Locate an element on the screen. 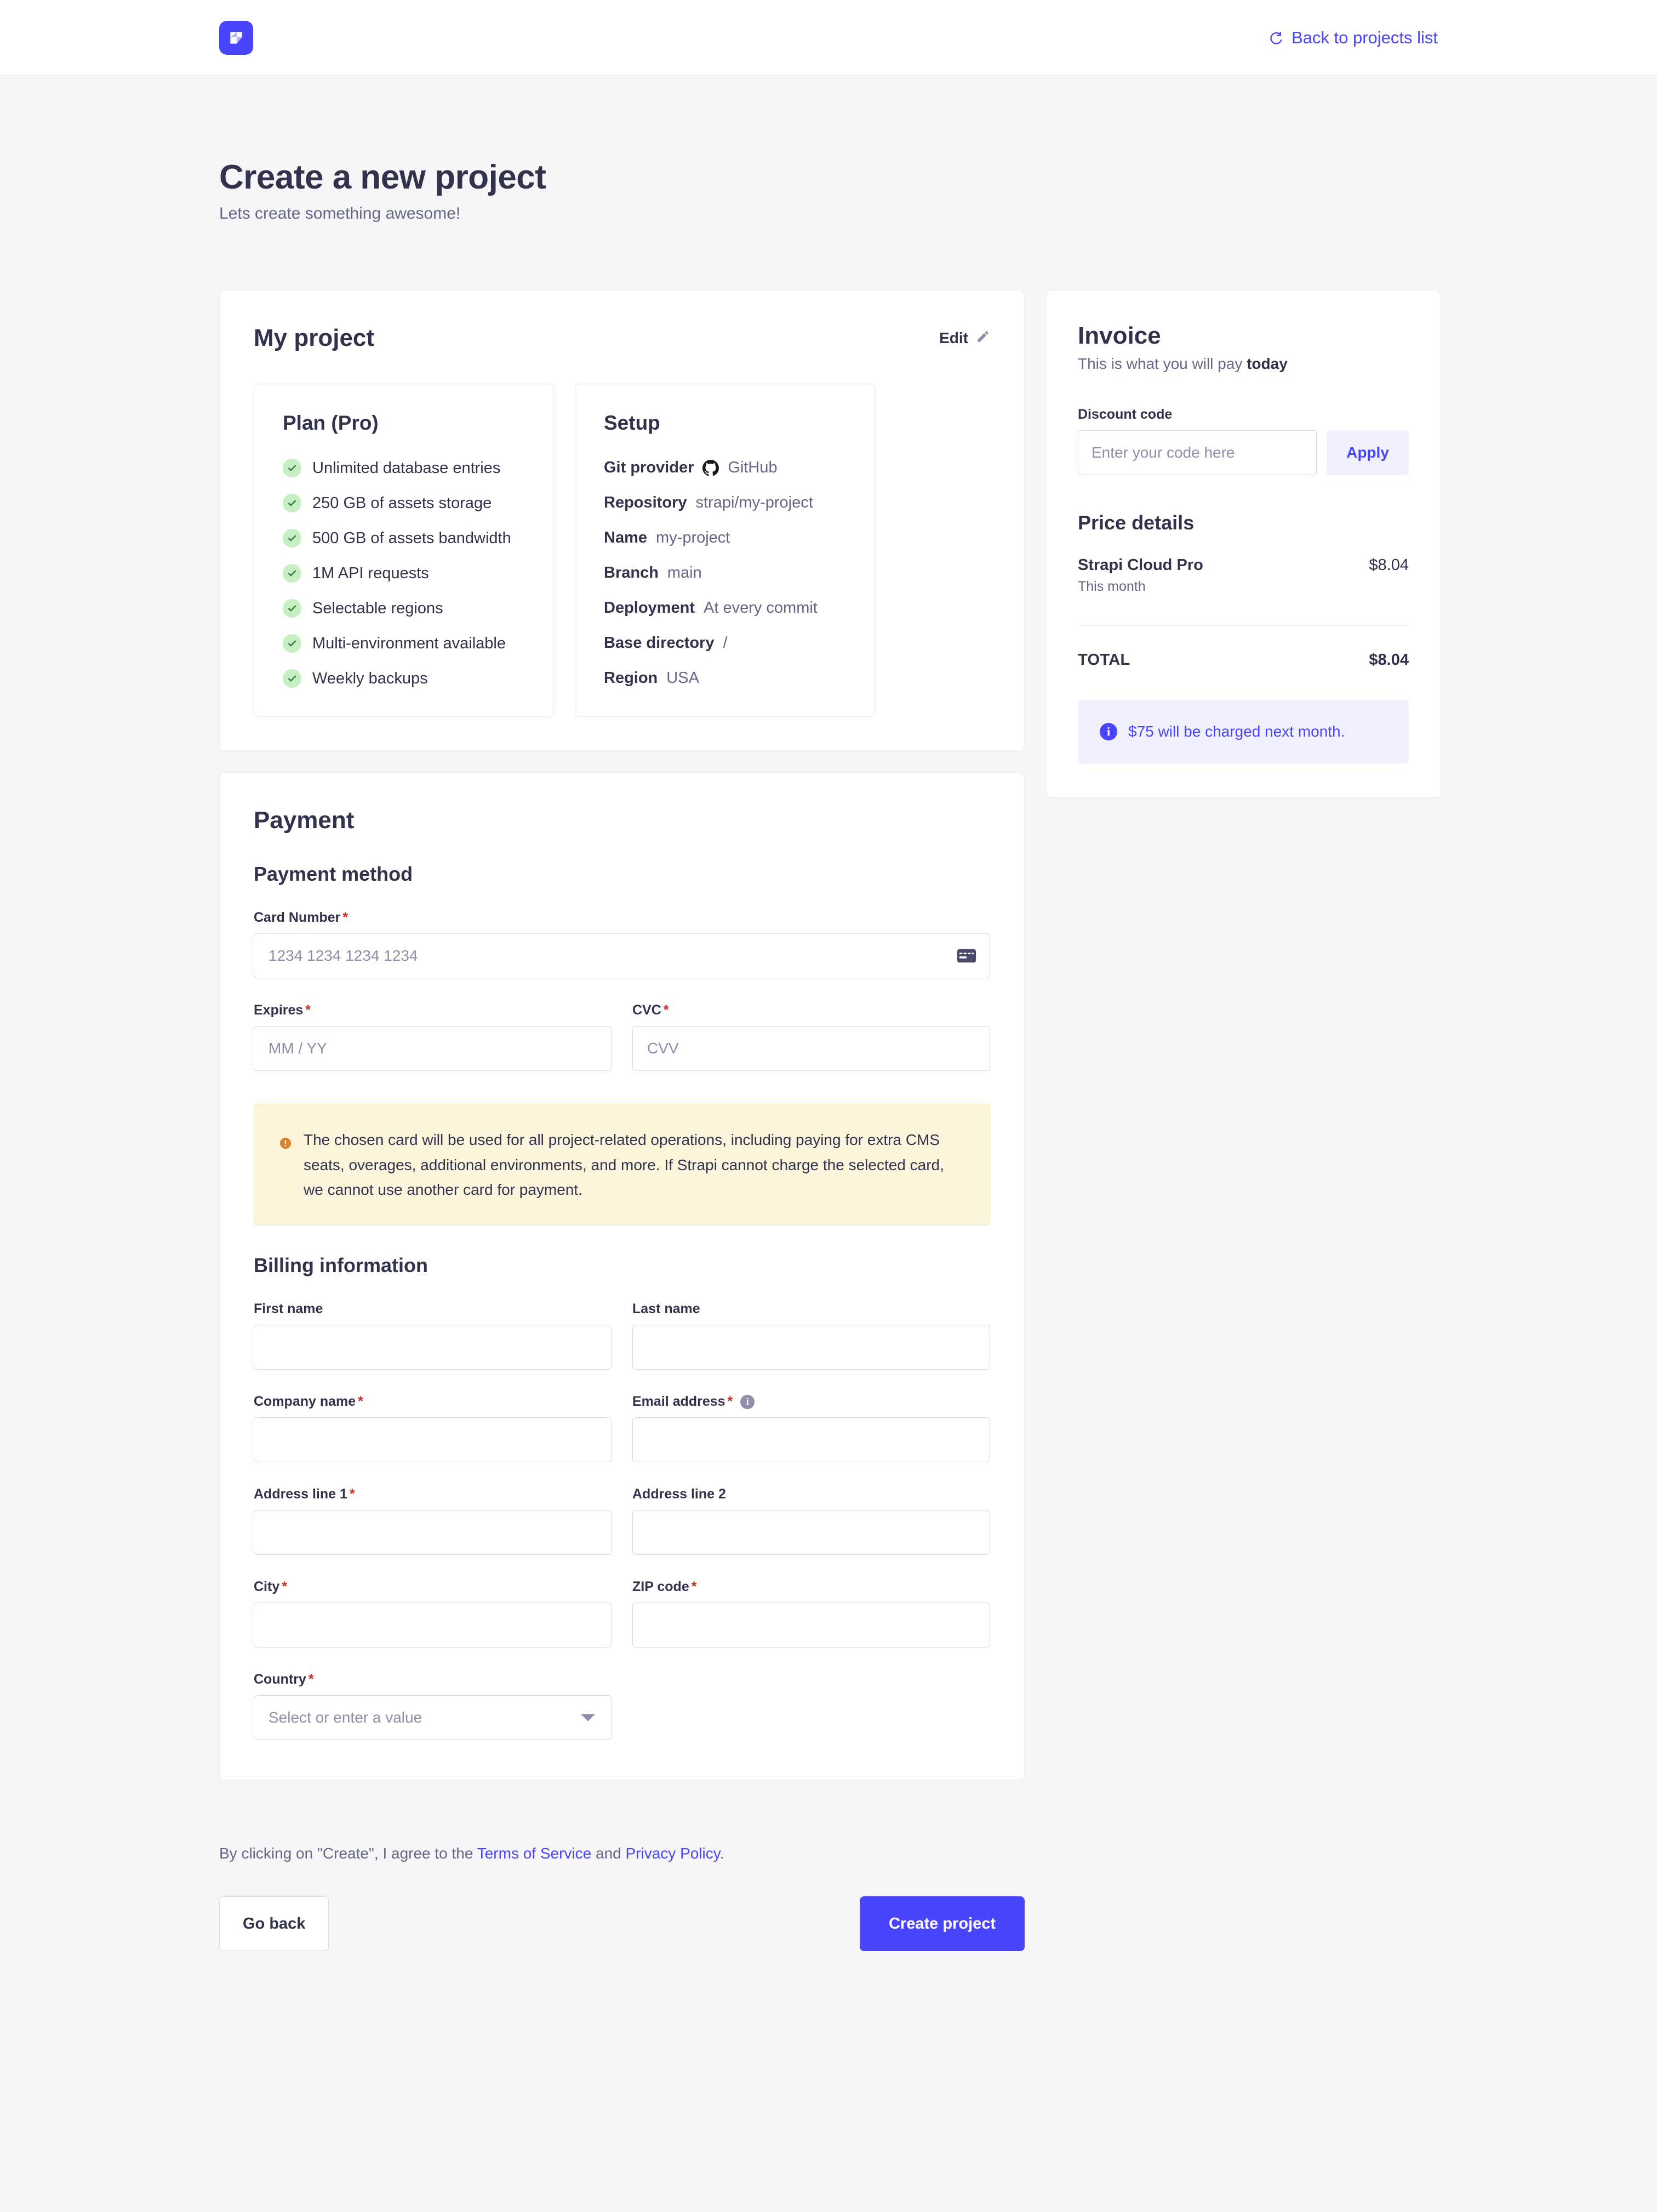  create-project-button: Create project is located at coordinates (942, 1924).